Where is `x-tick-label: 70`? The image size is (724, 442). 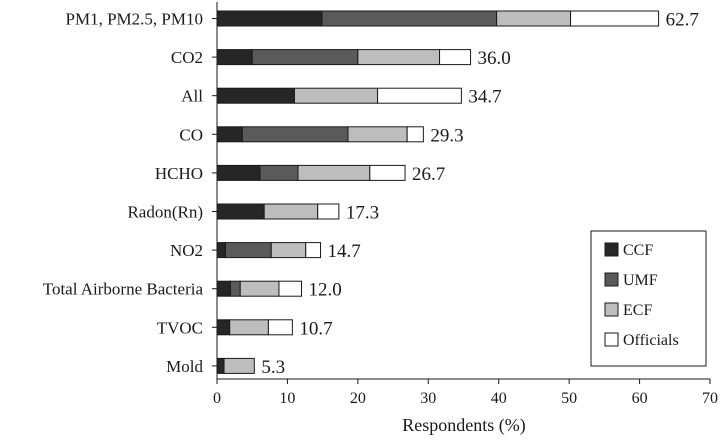
x-tick-label: 70 is located at coordinates (710, 398).